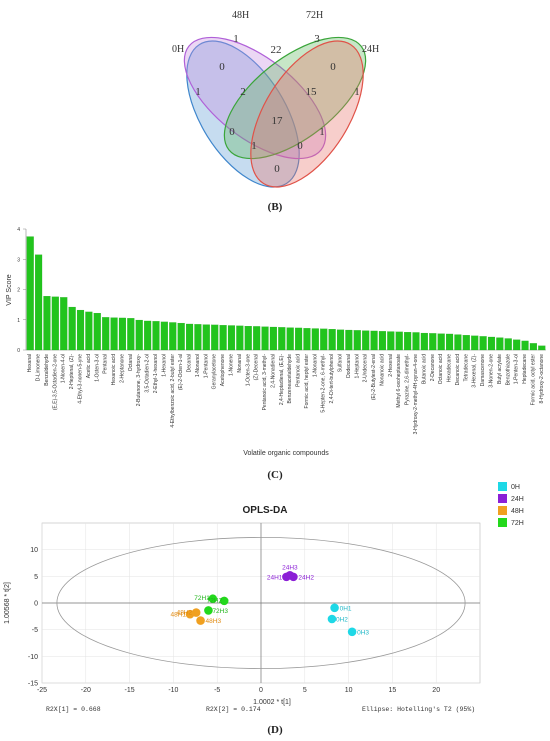 The width and height of the screenshot is (550, 741). What do you see at coordinates (156, 373) in the screenshot?
I see `bar-category-label: 2-Ethyl-1-hexanol` at bounding box center [156, 373].